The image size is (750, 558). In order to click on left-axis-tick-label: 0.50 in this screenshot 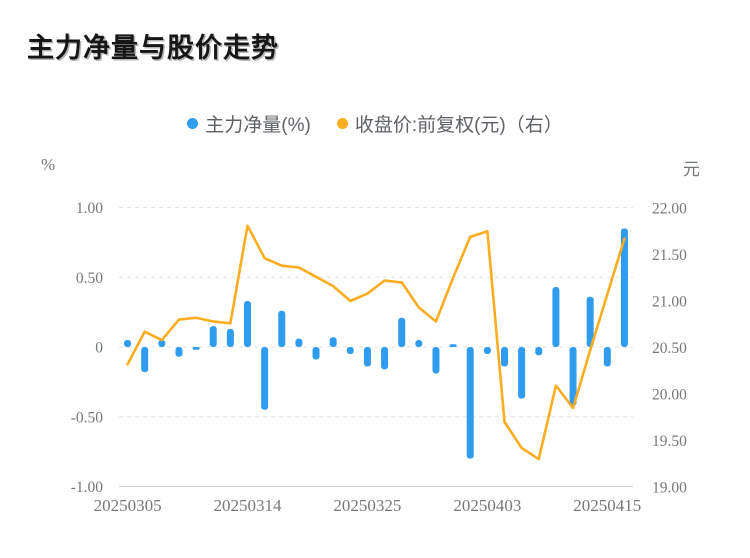, I will do `click(89, 278)`.